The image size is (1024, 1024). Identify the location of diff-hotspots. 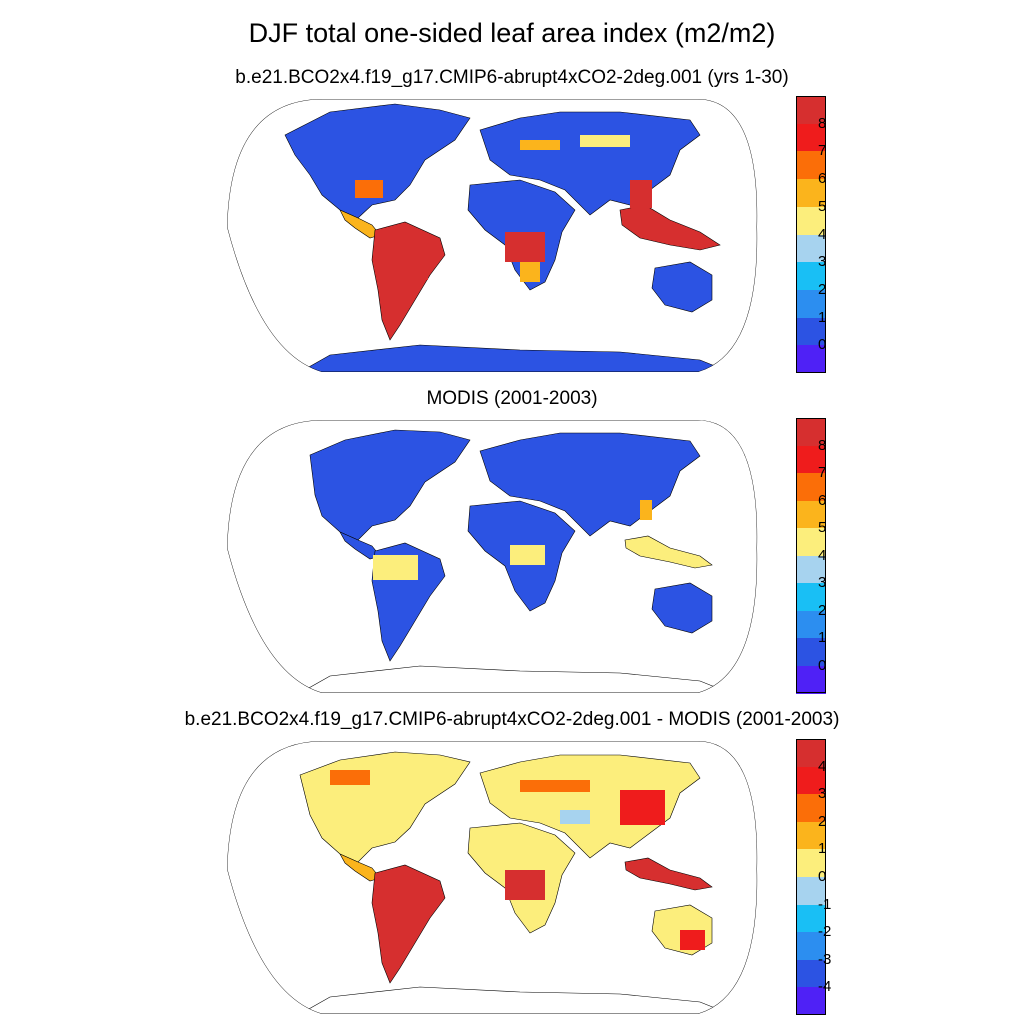
(517, 860).